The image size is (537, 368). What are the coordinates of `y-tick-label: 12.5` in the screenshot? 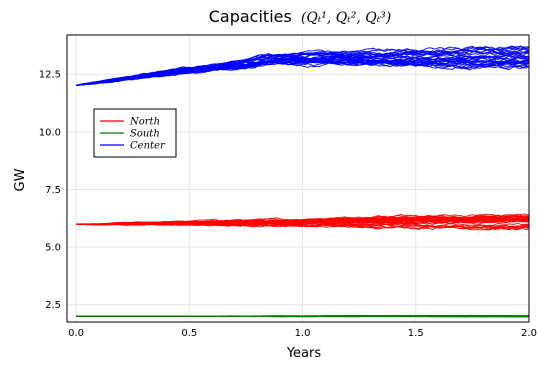 It's located at (50, 75).